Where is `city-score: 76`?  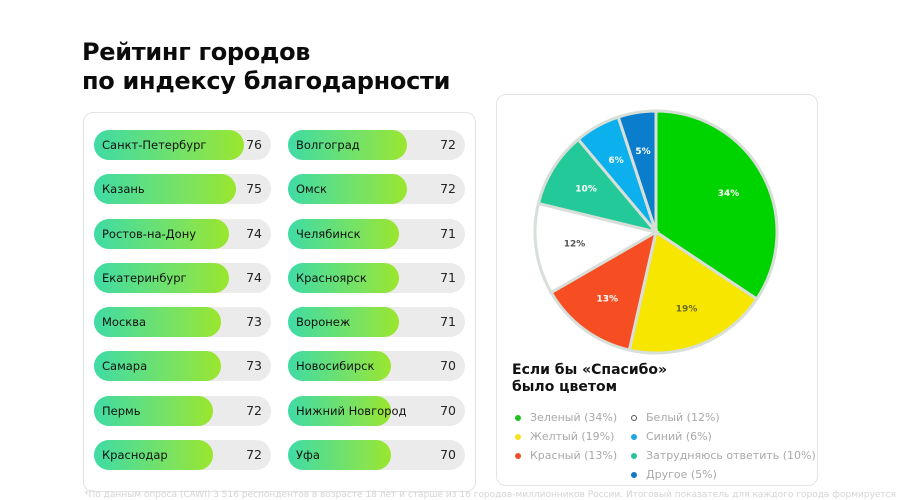
city-score: 76 is located at coordinates (254, 144).